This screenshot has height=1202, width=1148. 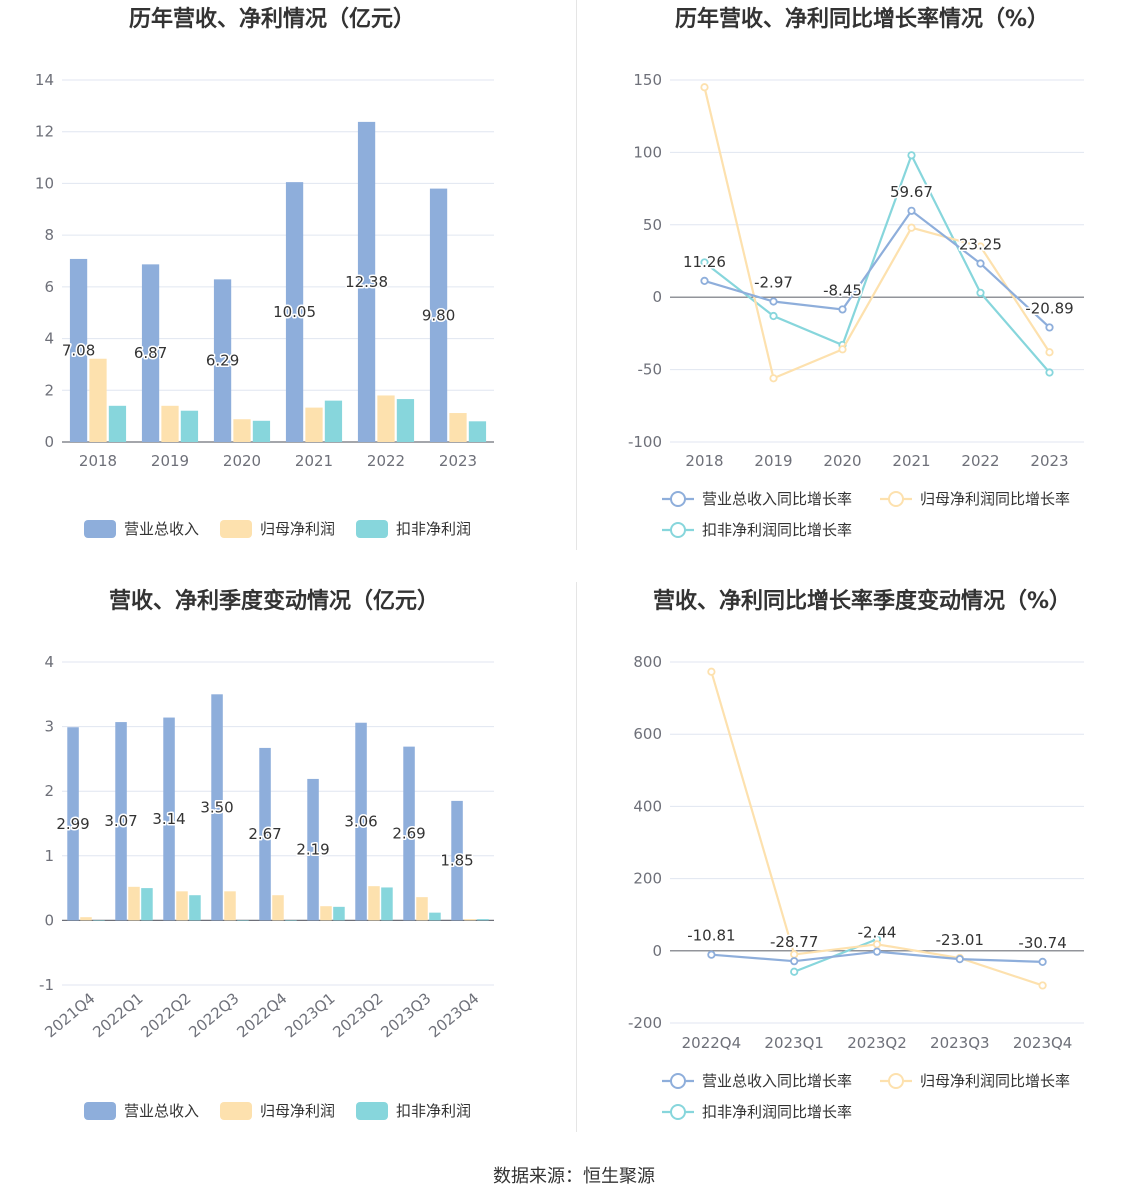 I want to click on data-label: -10.81, so click(x=711, y=936).